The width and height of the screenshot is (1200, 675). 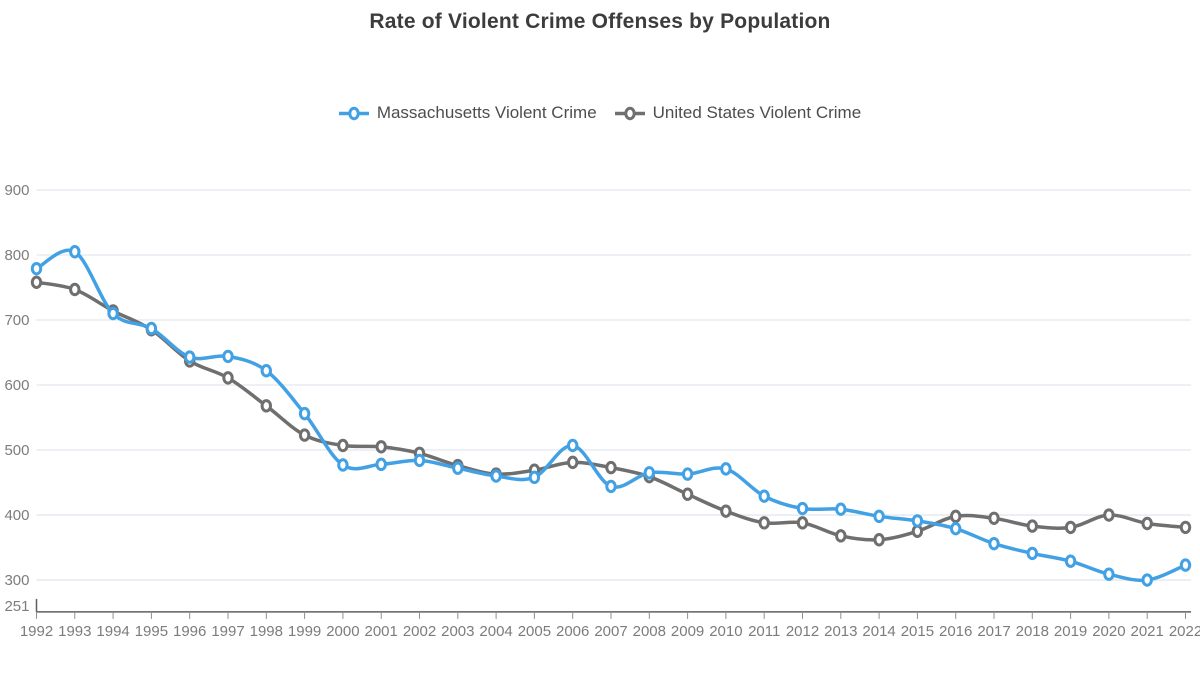 I want to click on x-axis-label: 2002, so click(x=419, y=631).